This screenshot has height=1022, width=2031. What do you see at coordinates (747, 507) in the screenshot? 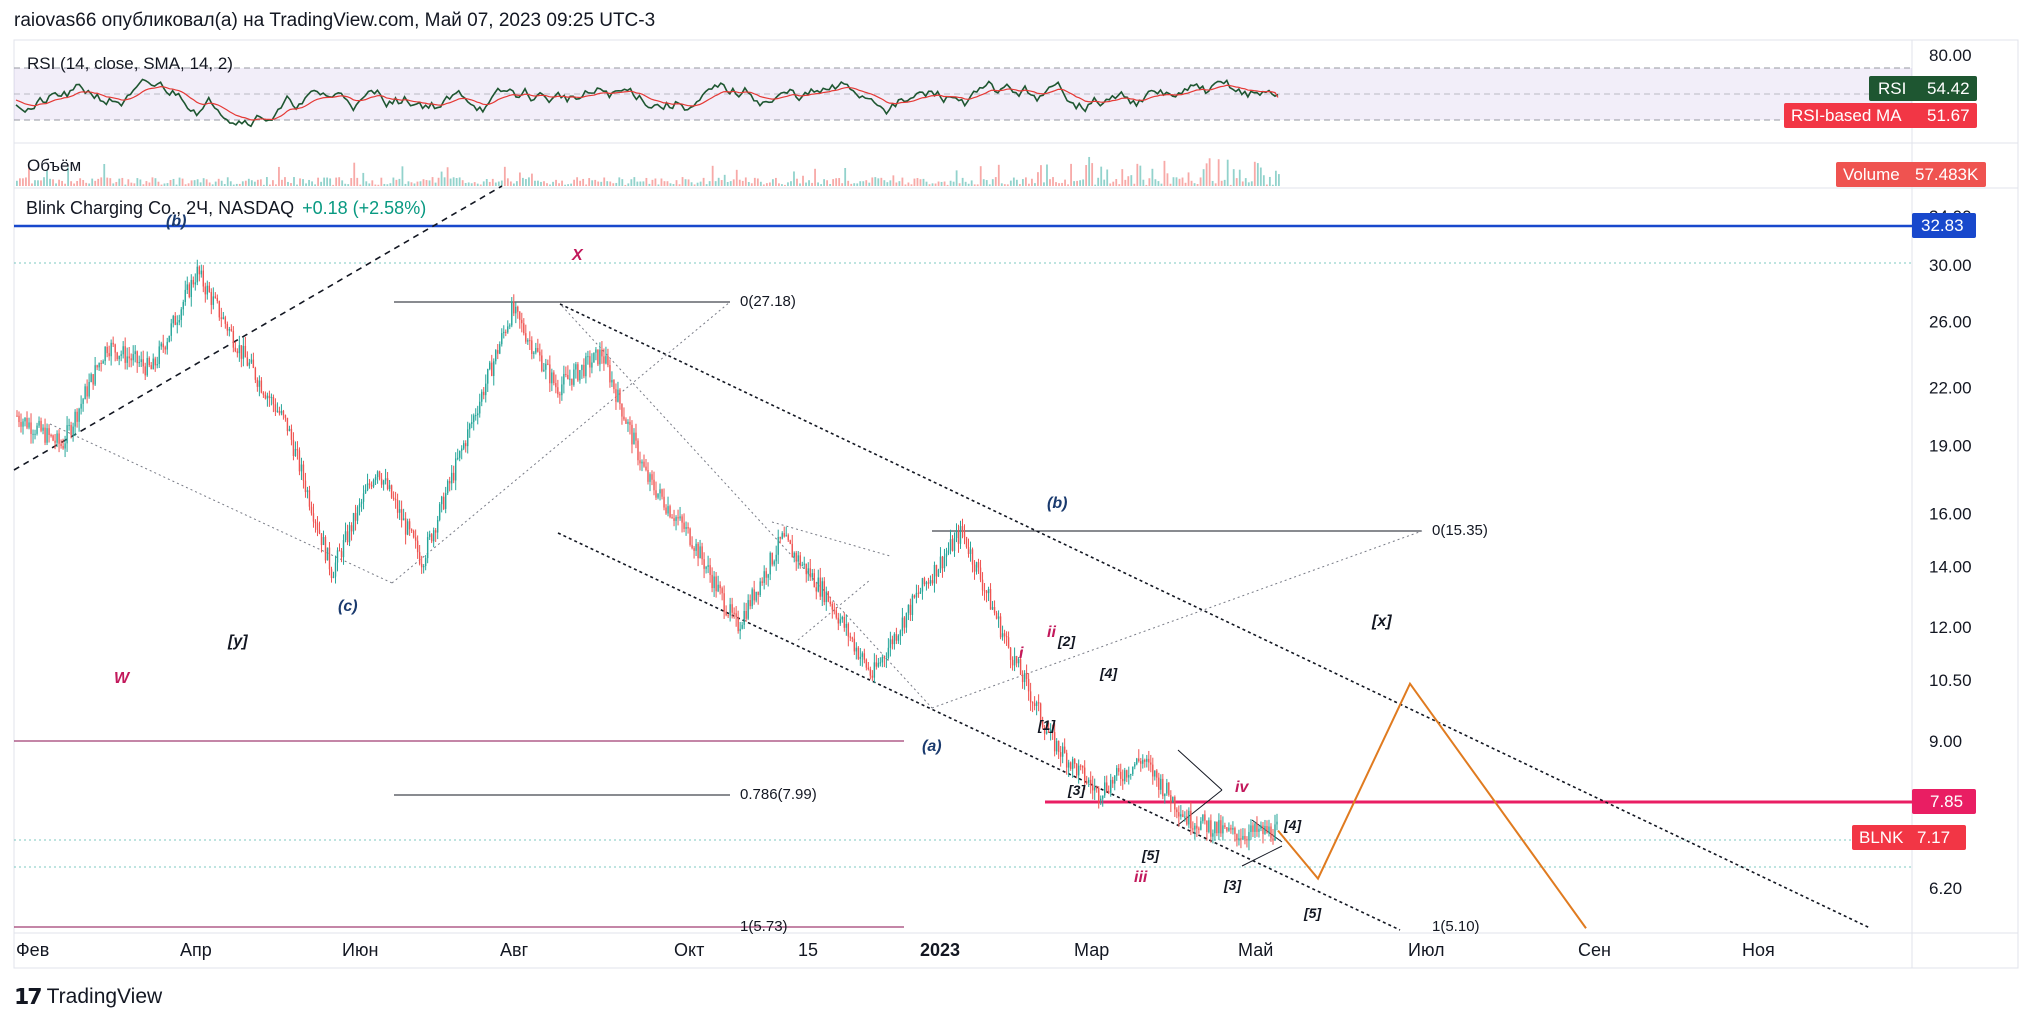
I see `wave-connector` at bounding box center [747, 507].